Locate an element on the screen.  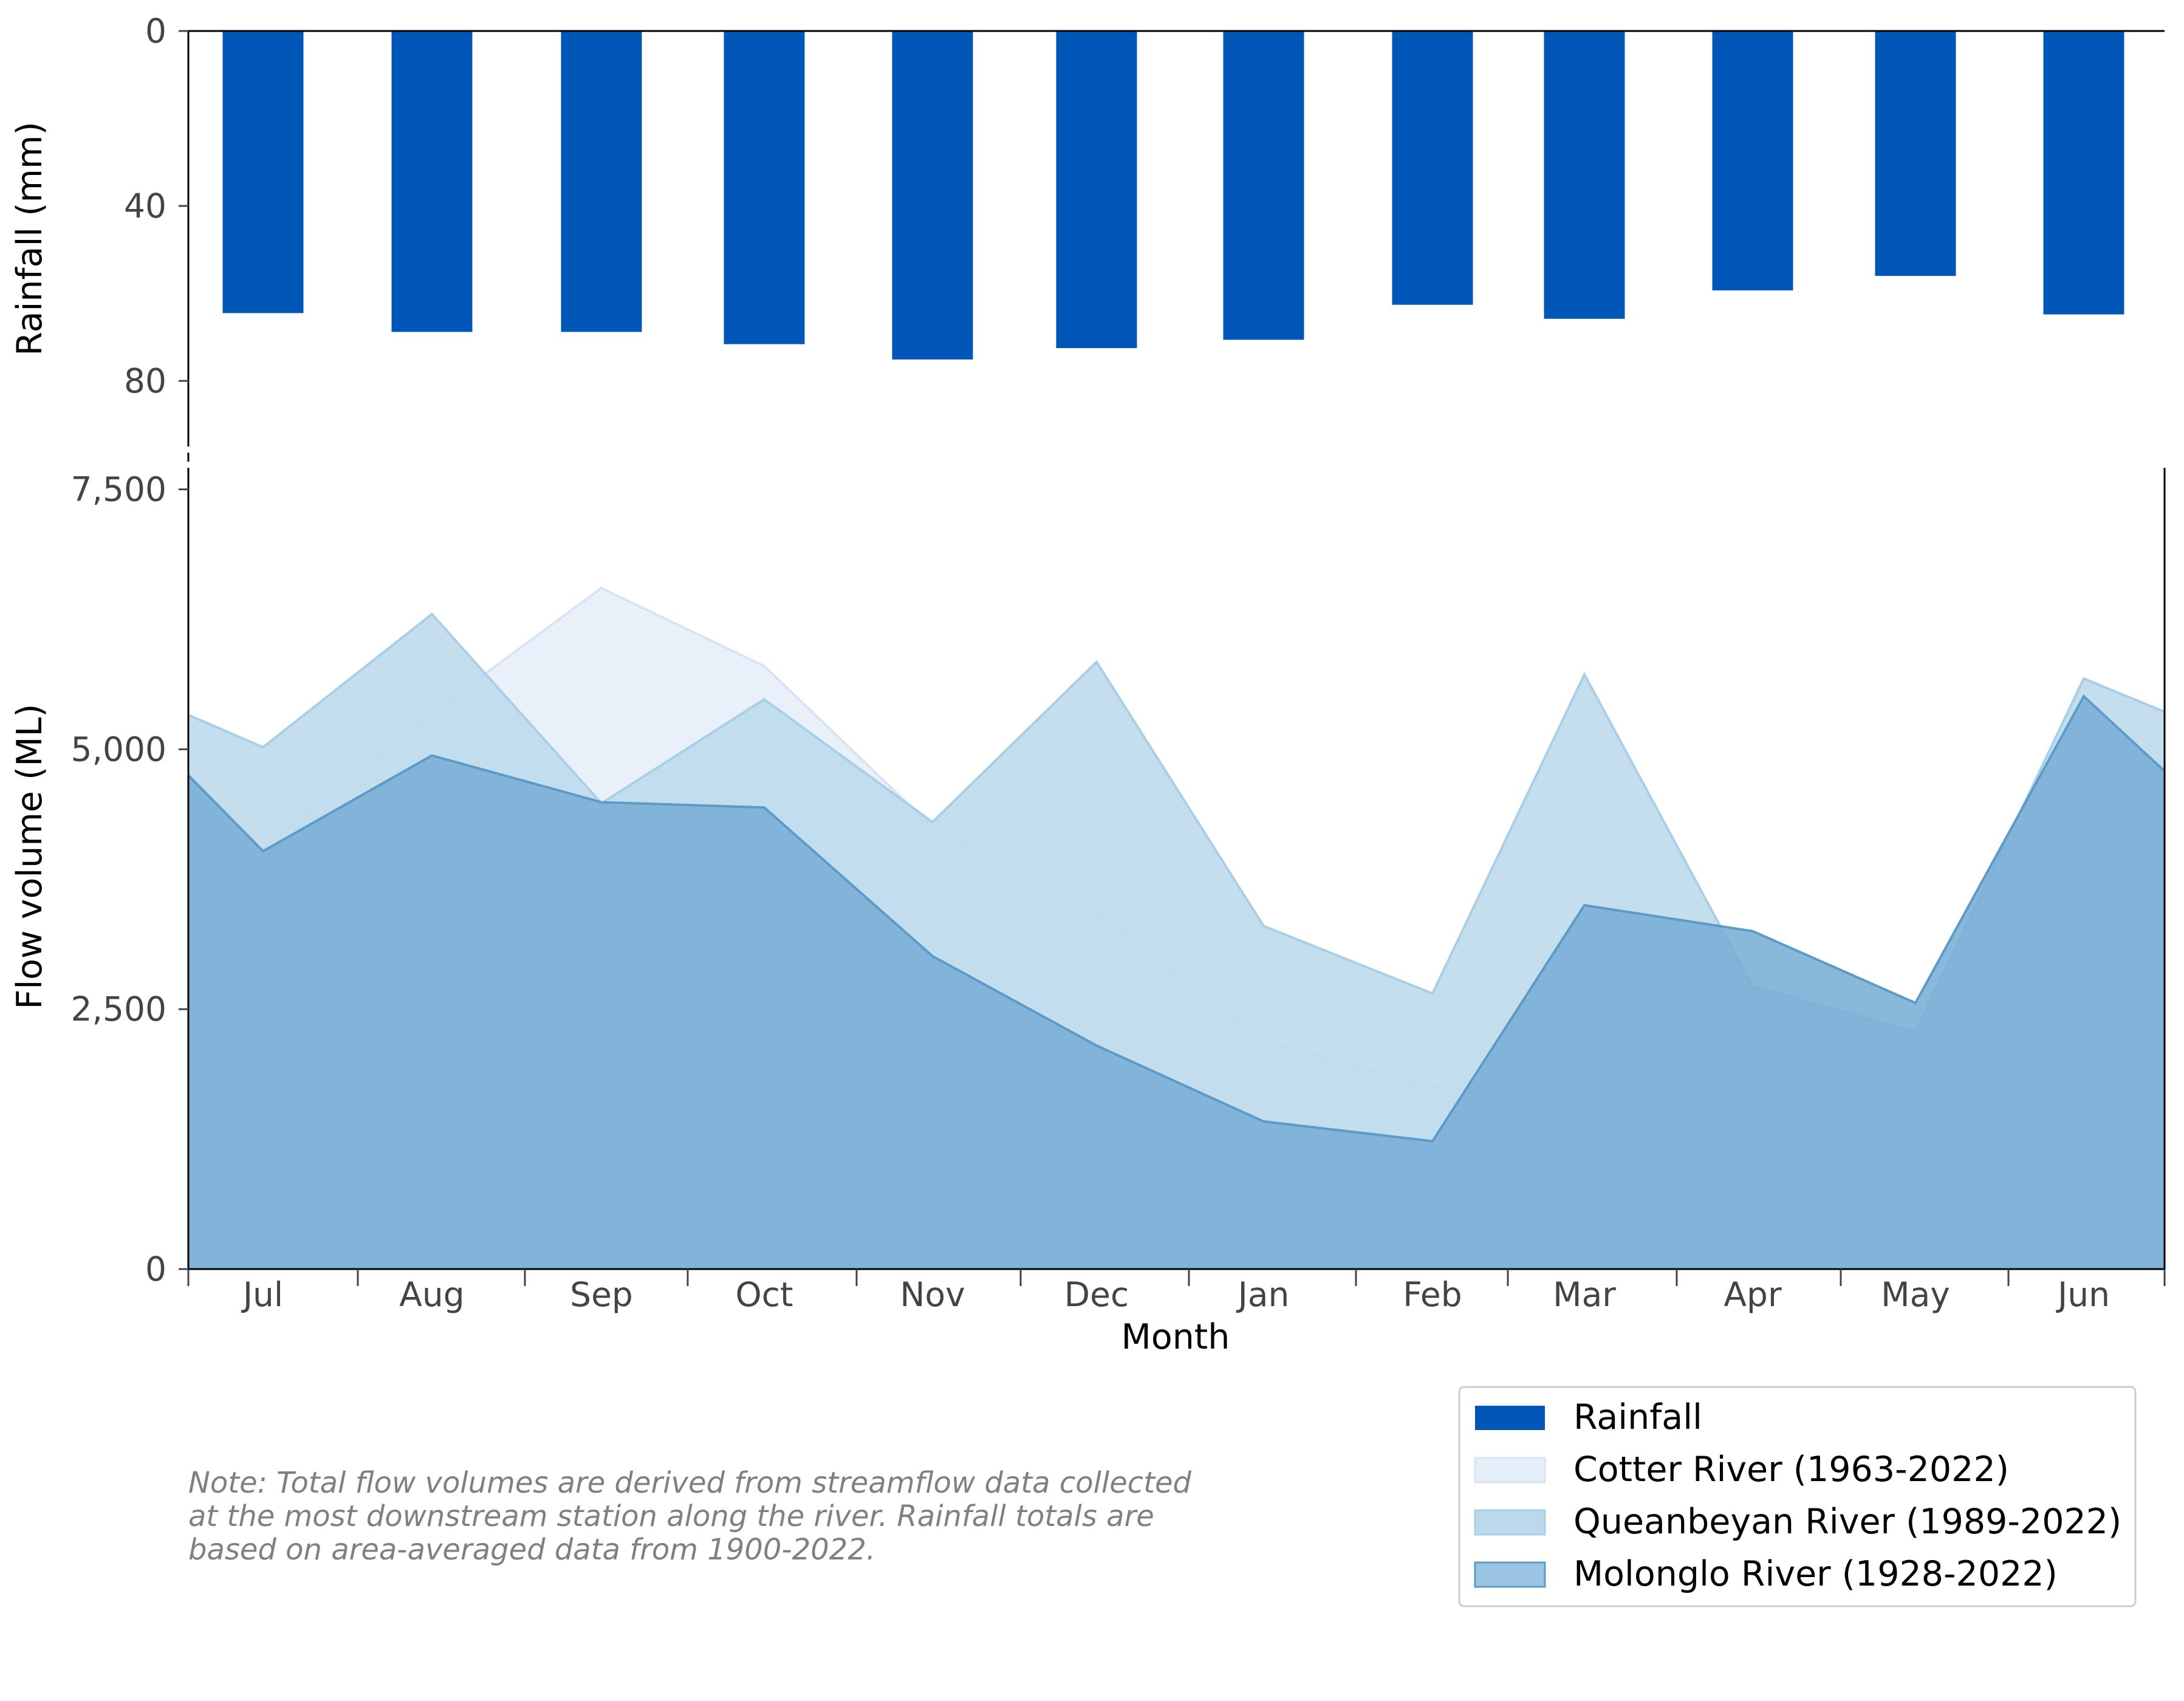
legend-swatch-cotter is located at coordinates (1510, 1471).